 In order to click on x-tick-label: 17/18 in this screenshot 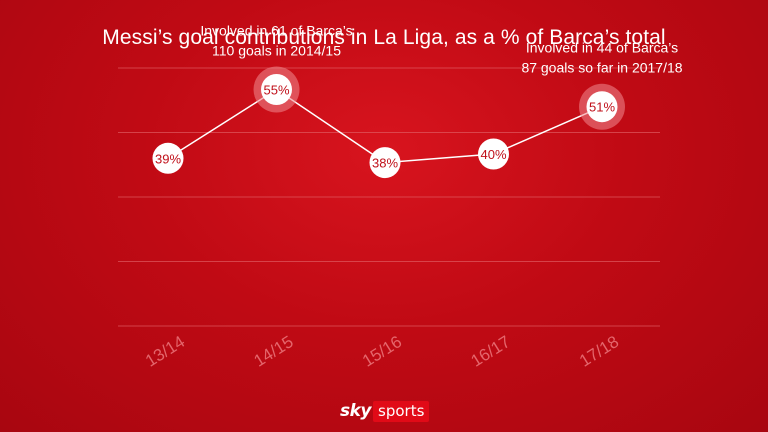, I will do `click(599, 351)`.